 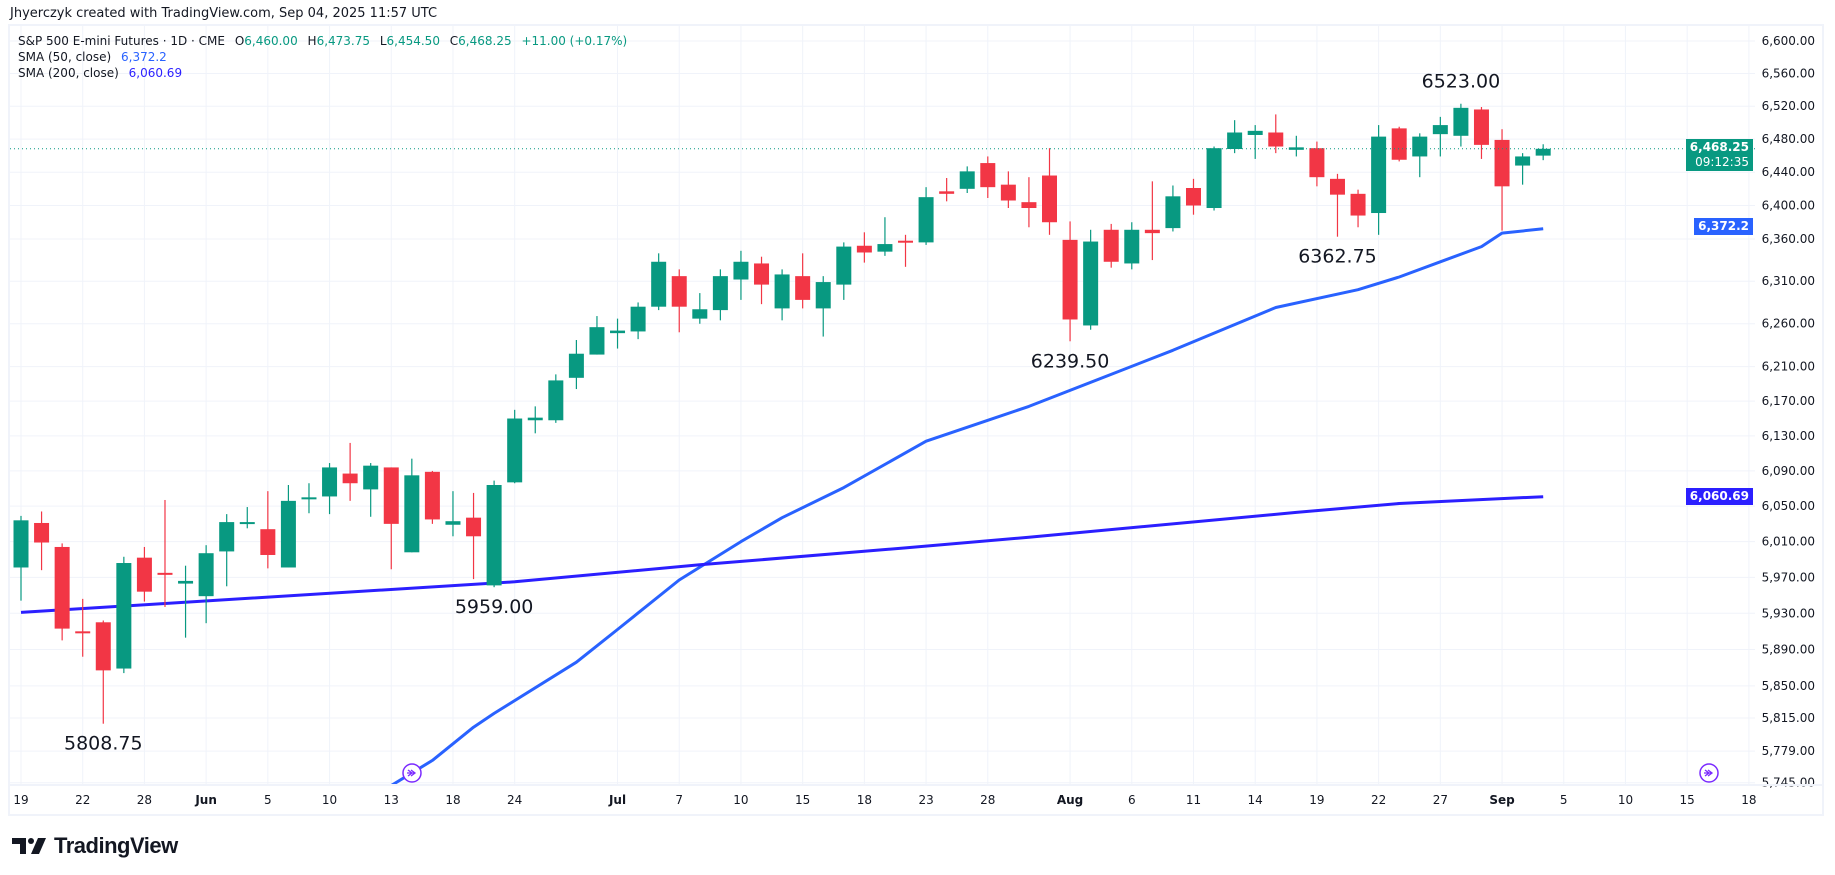 I want to click on time-tick-label: 14, so click(x=1255, y=800).